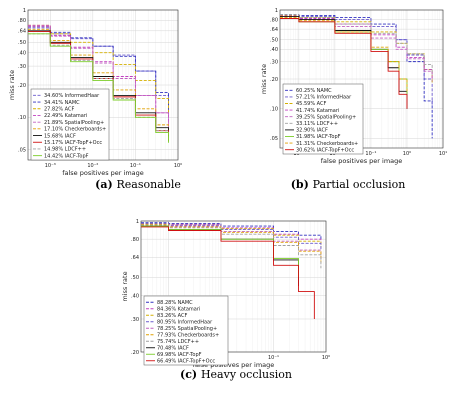 The height and width of the screenshot is (411, 474). I want to click on legend-entry: 39.25% SpatialPooling+, so click(326, 117).